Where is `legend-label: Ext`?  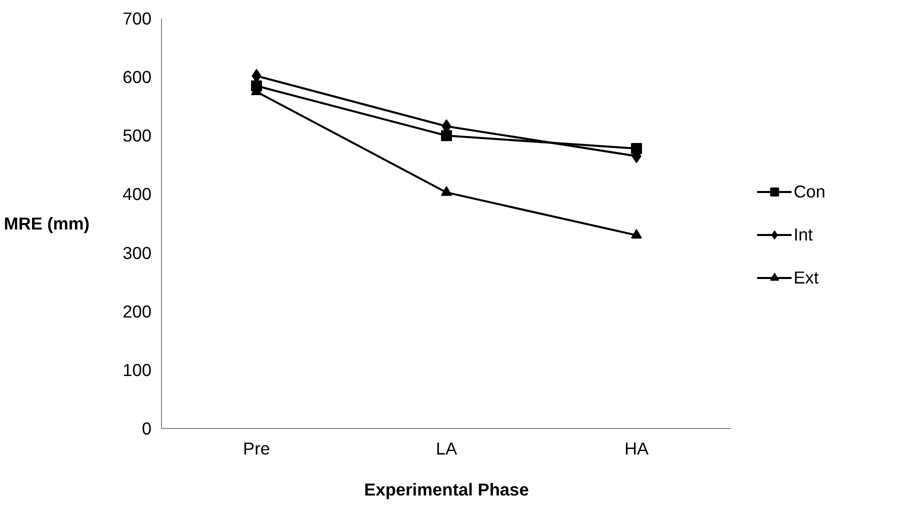
legend-label: Ext is located at coordinates (806, 277).